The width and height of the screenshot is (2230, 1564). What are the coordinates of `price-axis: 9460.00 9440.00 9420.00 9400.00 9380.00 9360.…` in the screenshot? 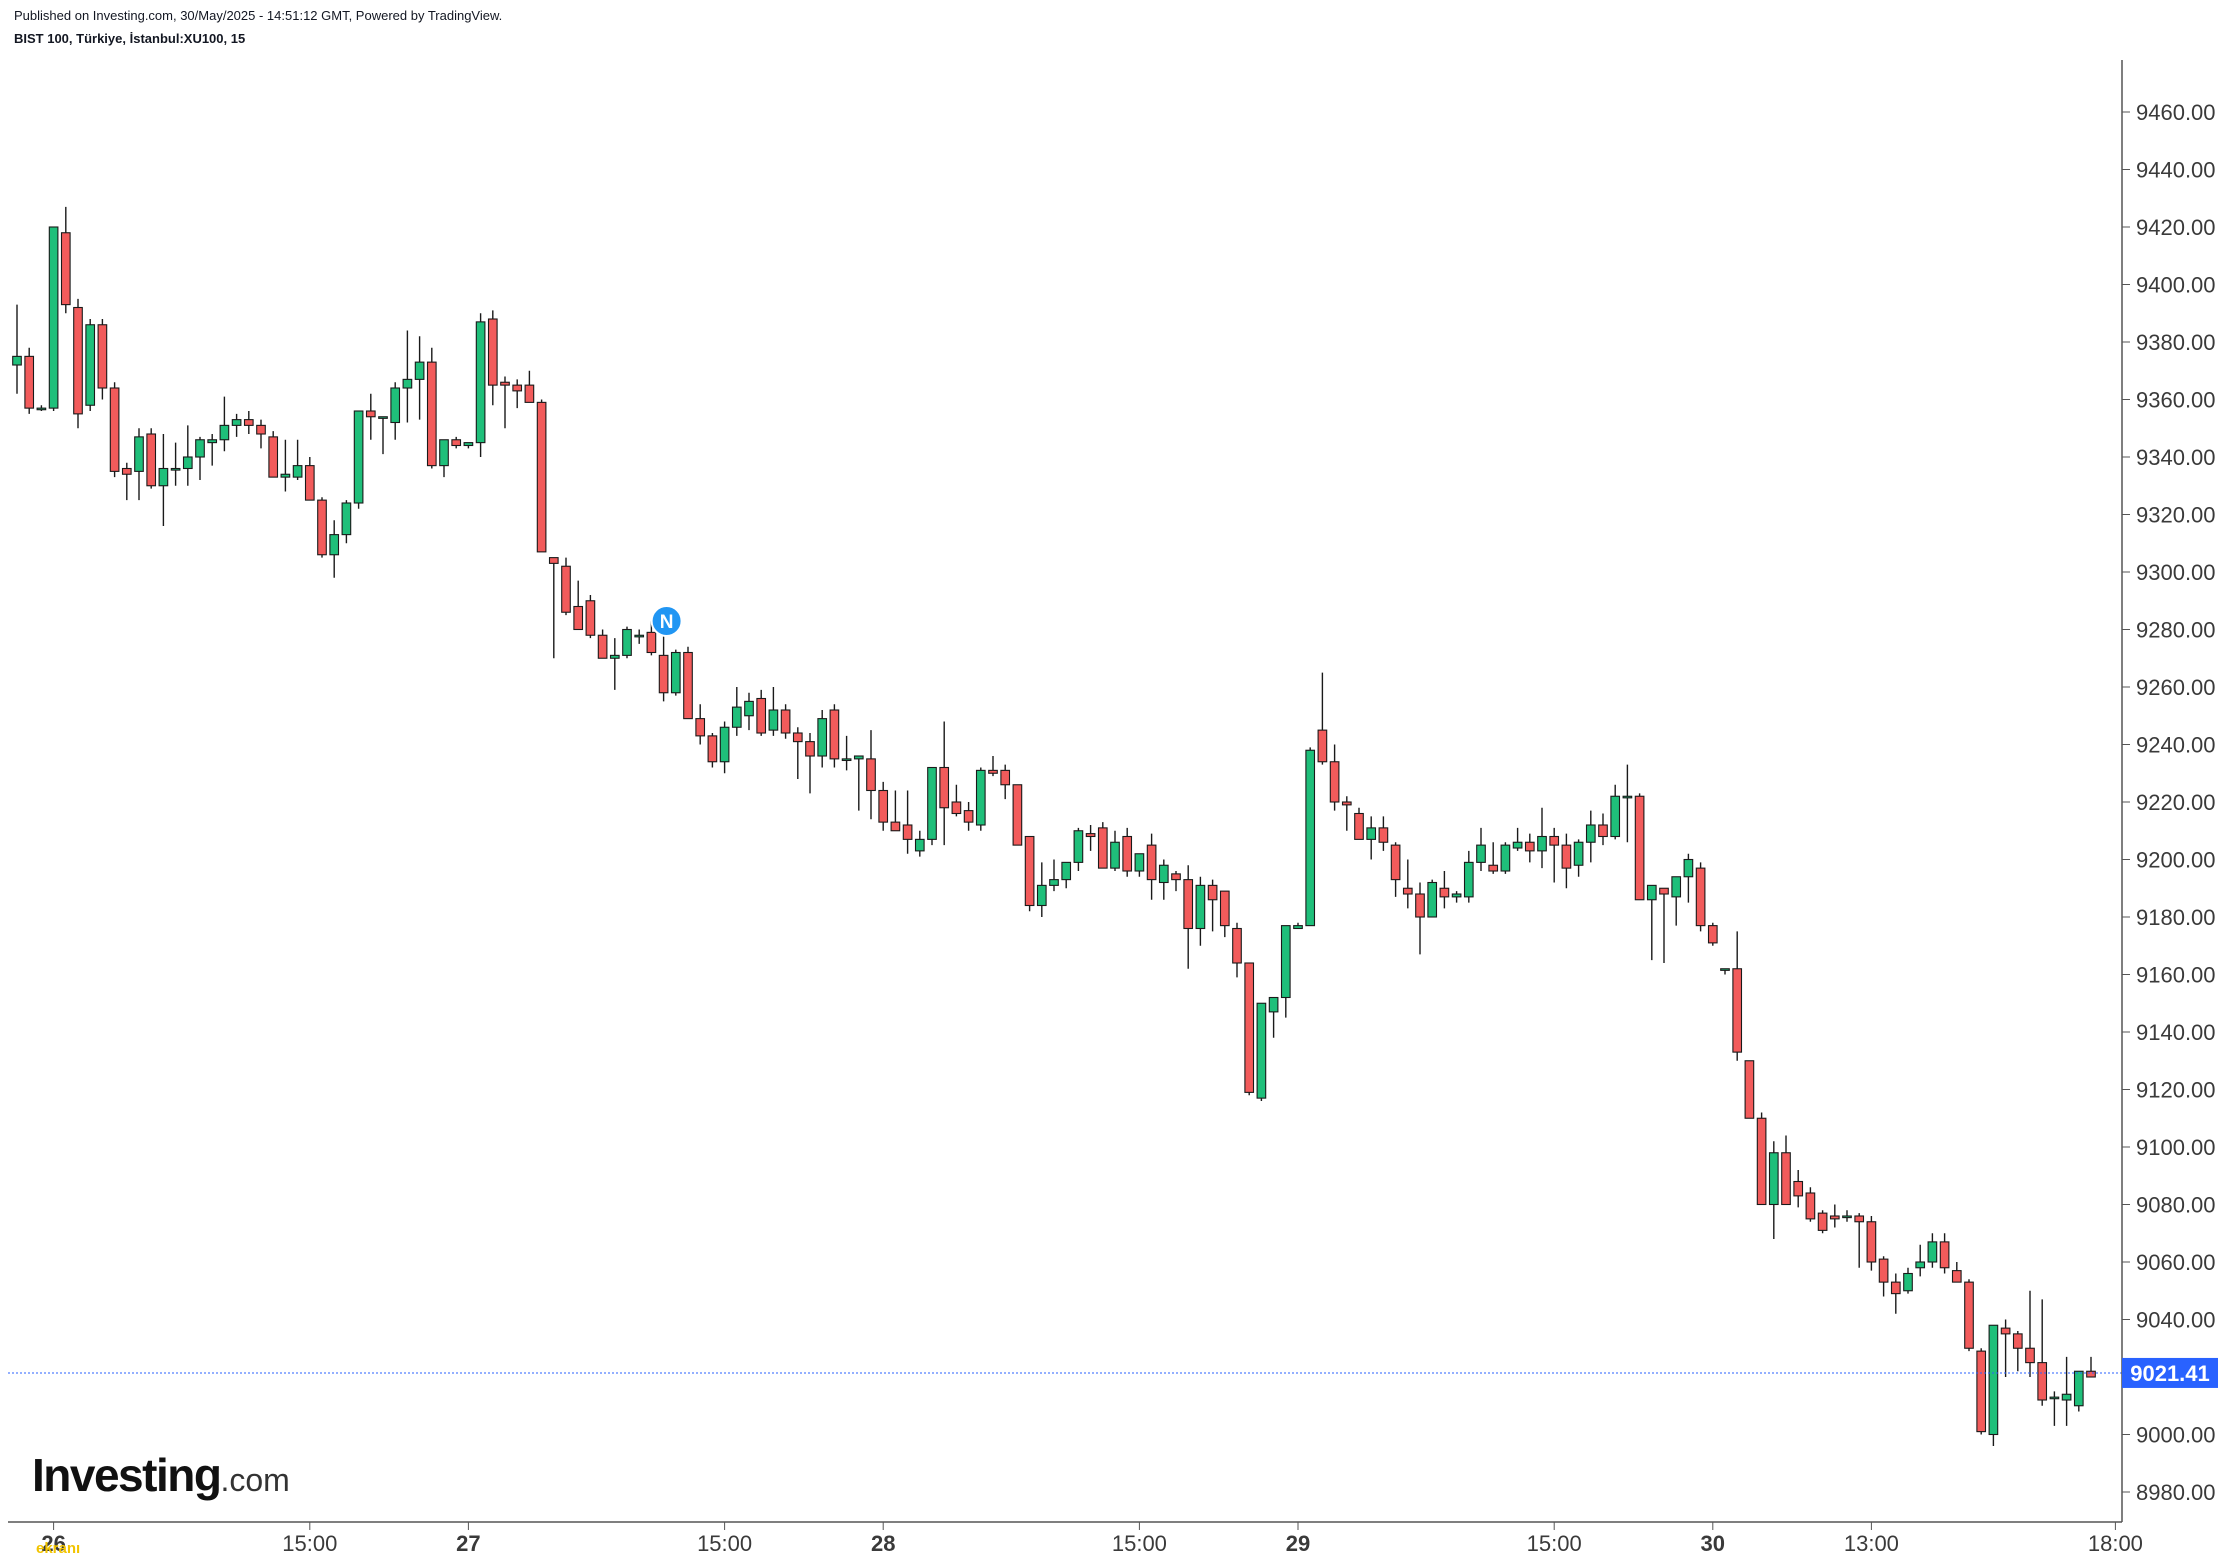 It's located at (2169, 791).